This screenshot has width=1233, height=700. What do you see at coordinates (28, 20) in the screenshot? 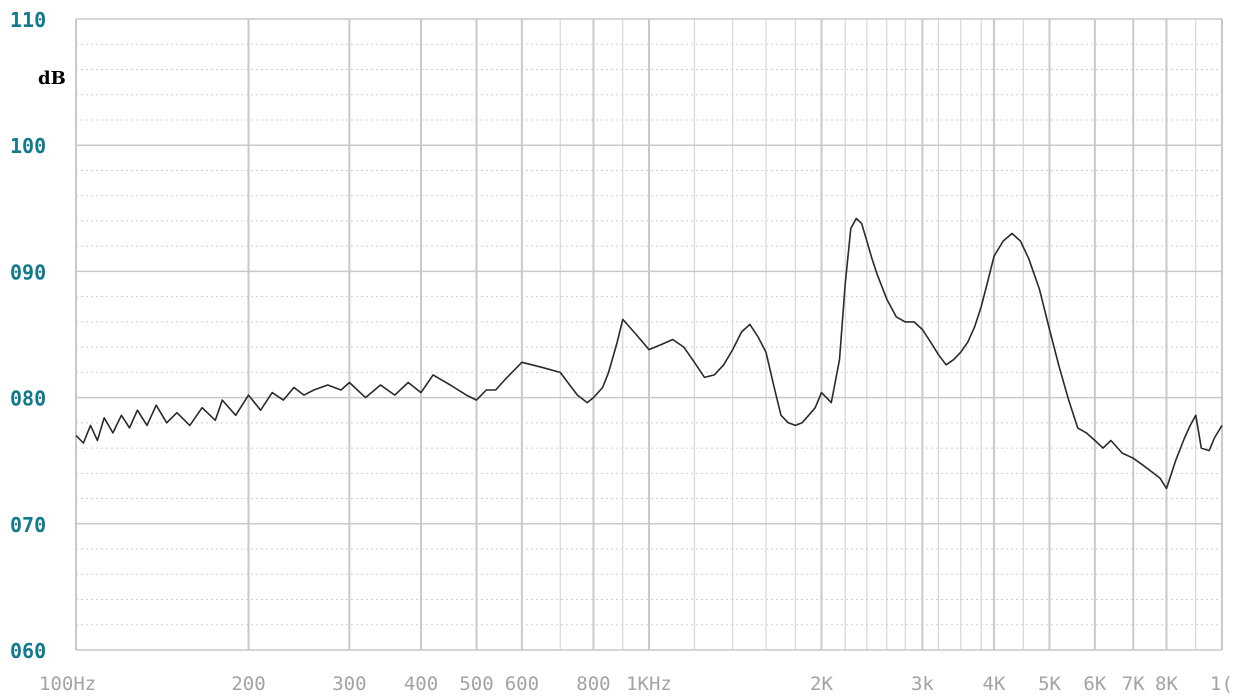
I see `y-tick-label: 110` at bounding box center [28, 20].